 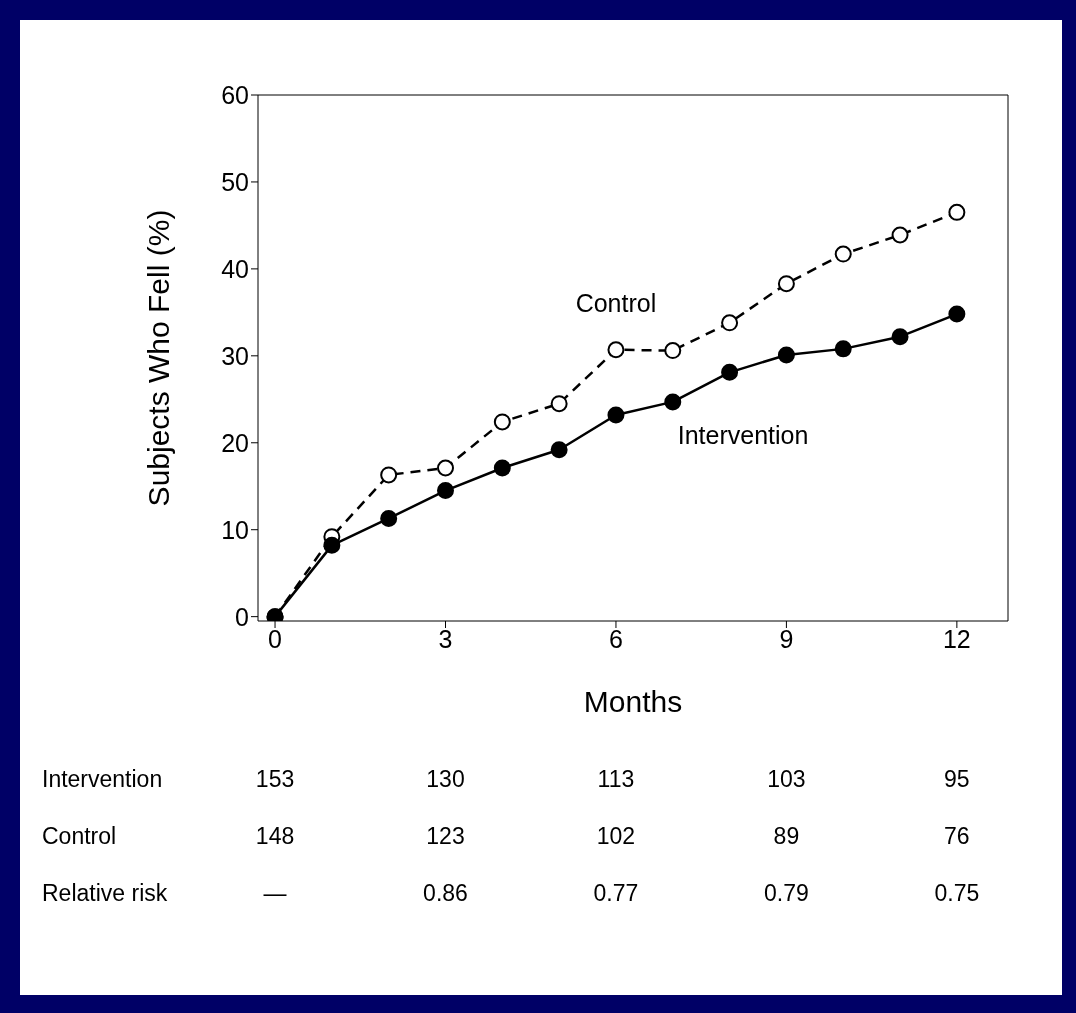 I want to click on x-tick-label: 6, so click(x=616, y=638).